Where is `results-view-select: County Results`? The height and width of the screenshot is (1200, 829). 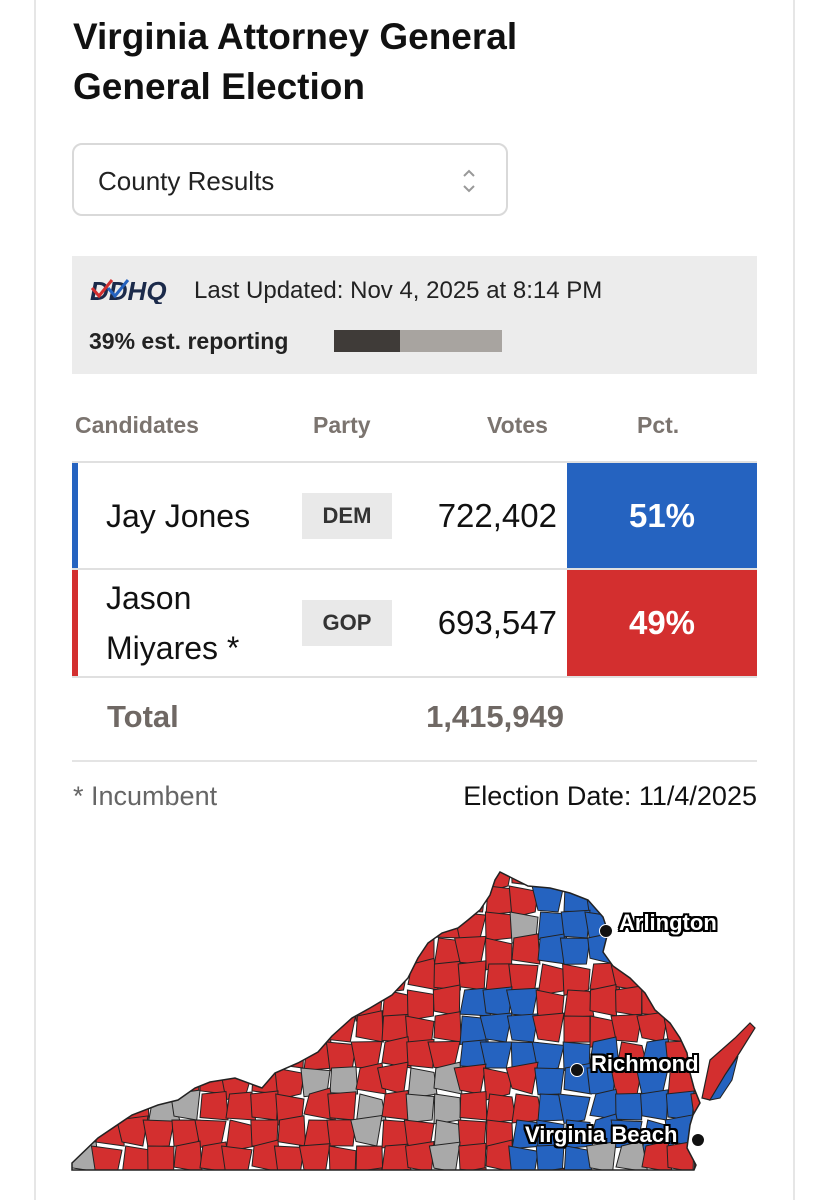
results-view-select: County Results is located at coordinates (290, 179).